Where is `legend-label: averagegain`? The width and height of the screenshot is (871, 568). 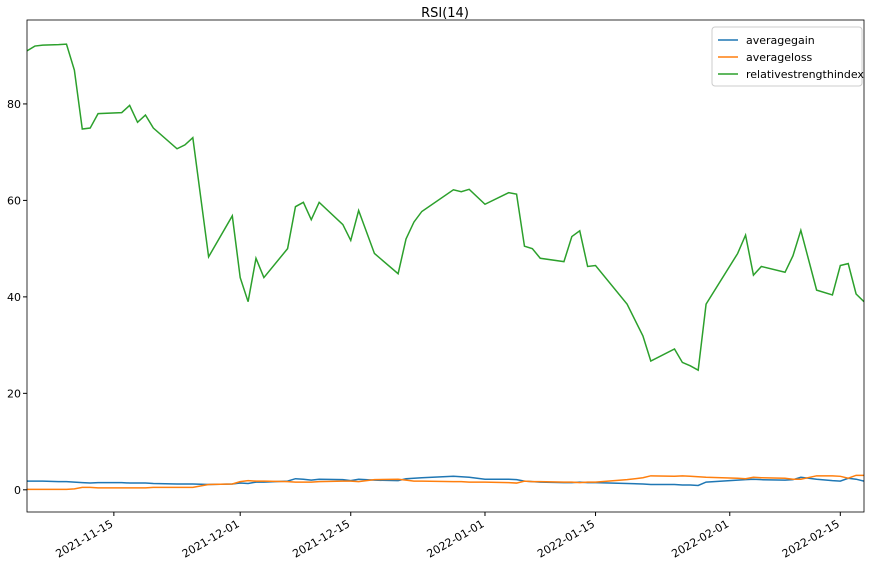 legend-label: averagegain is located at coordinates (780, 40).